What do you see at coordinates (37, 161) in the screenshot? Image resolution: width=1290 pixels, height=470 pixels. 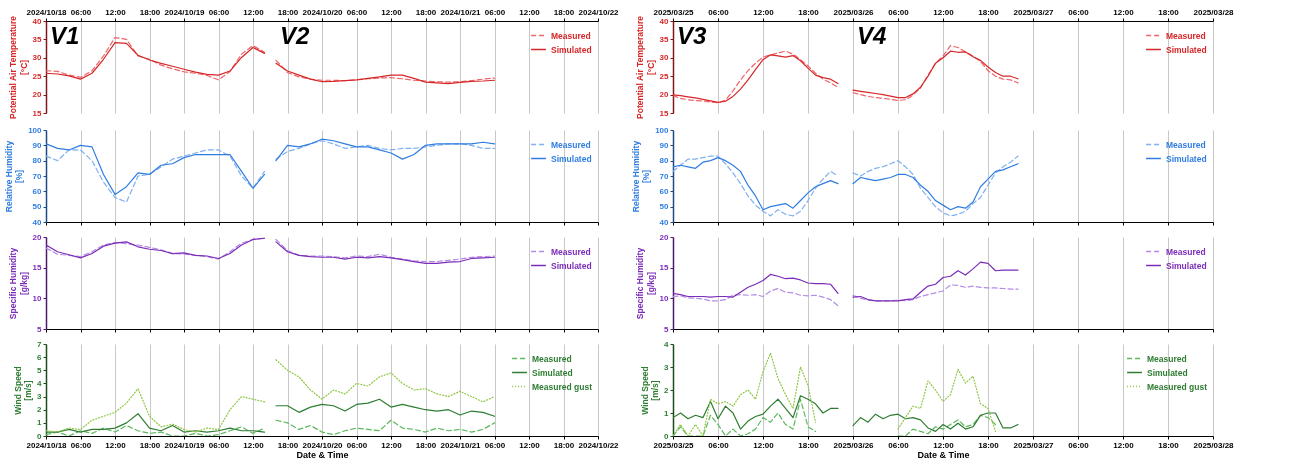 I see `y-tick-label: 80` at bounding box center [37, 161].